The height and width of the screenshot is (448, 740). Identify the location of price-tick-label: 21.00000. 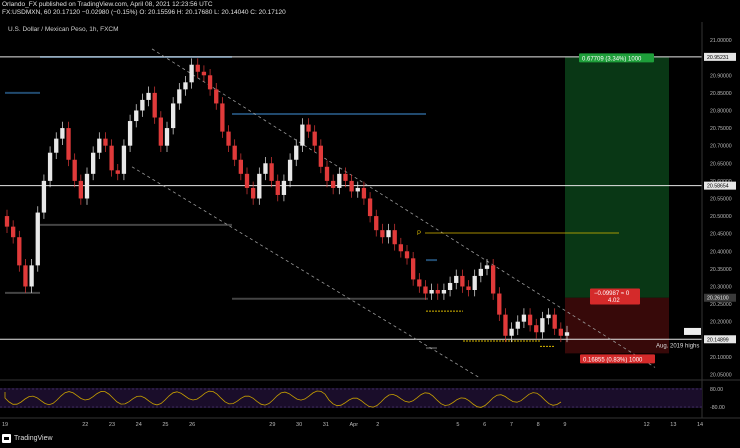
(721, 41).